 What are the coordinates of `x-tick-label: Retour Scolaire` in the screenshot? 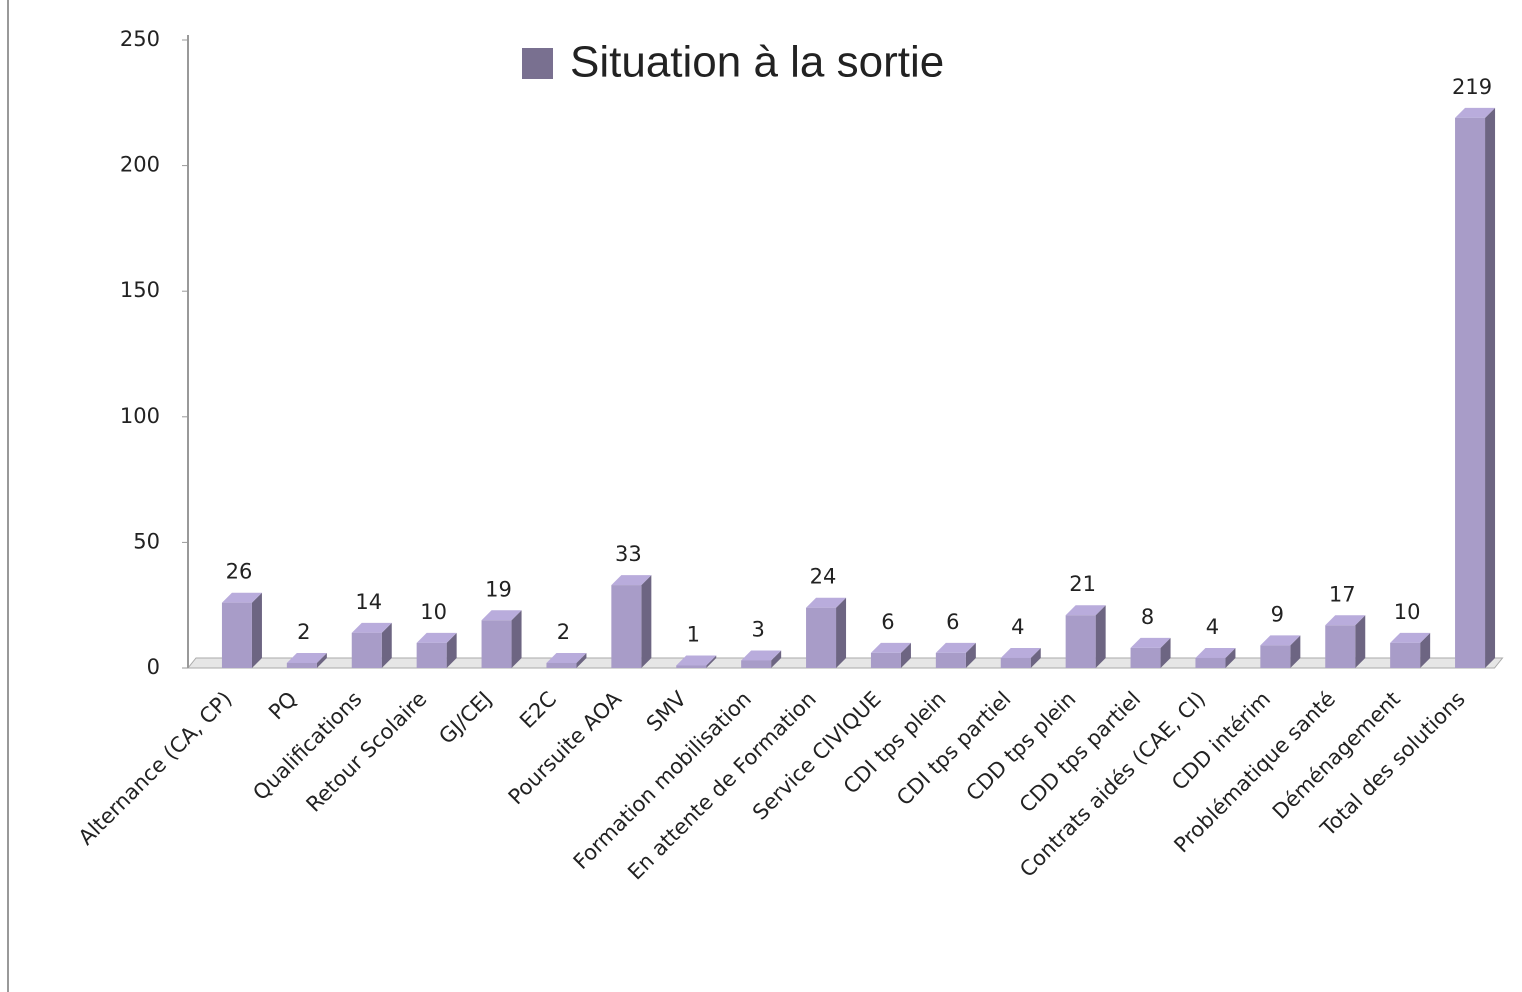 It's located at (367, 752).